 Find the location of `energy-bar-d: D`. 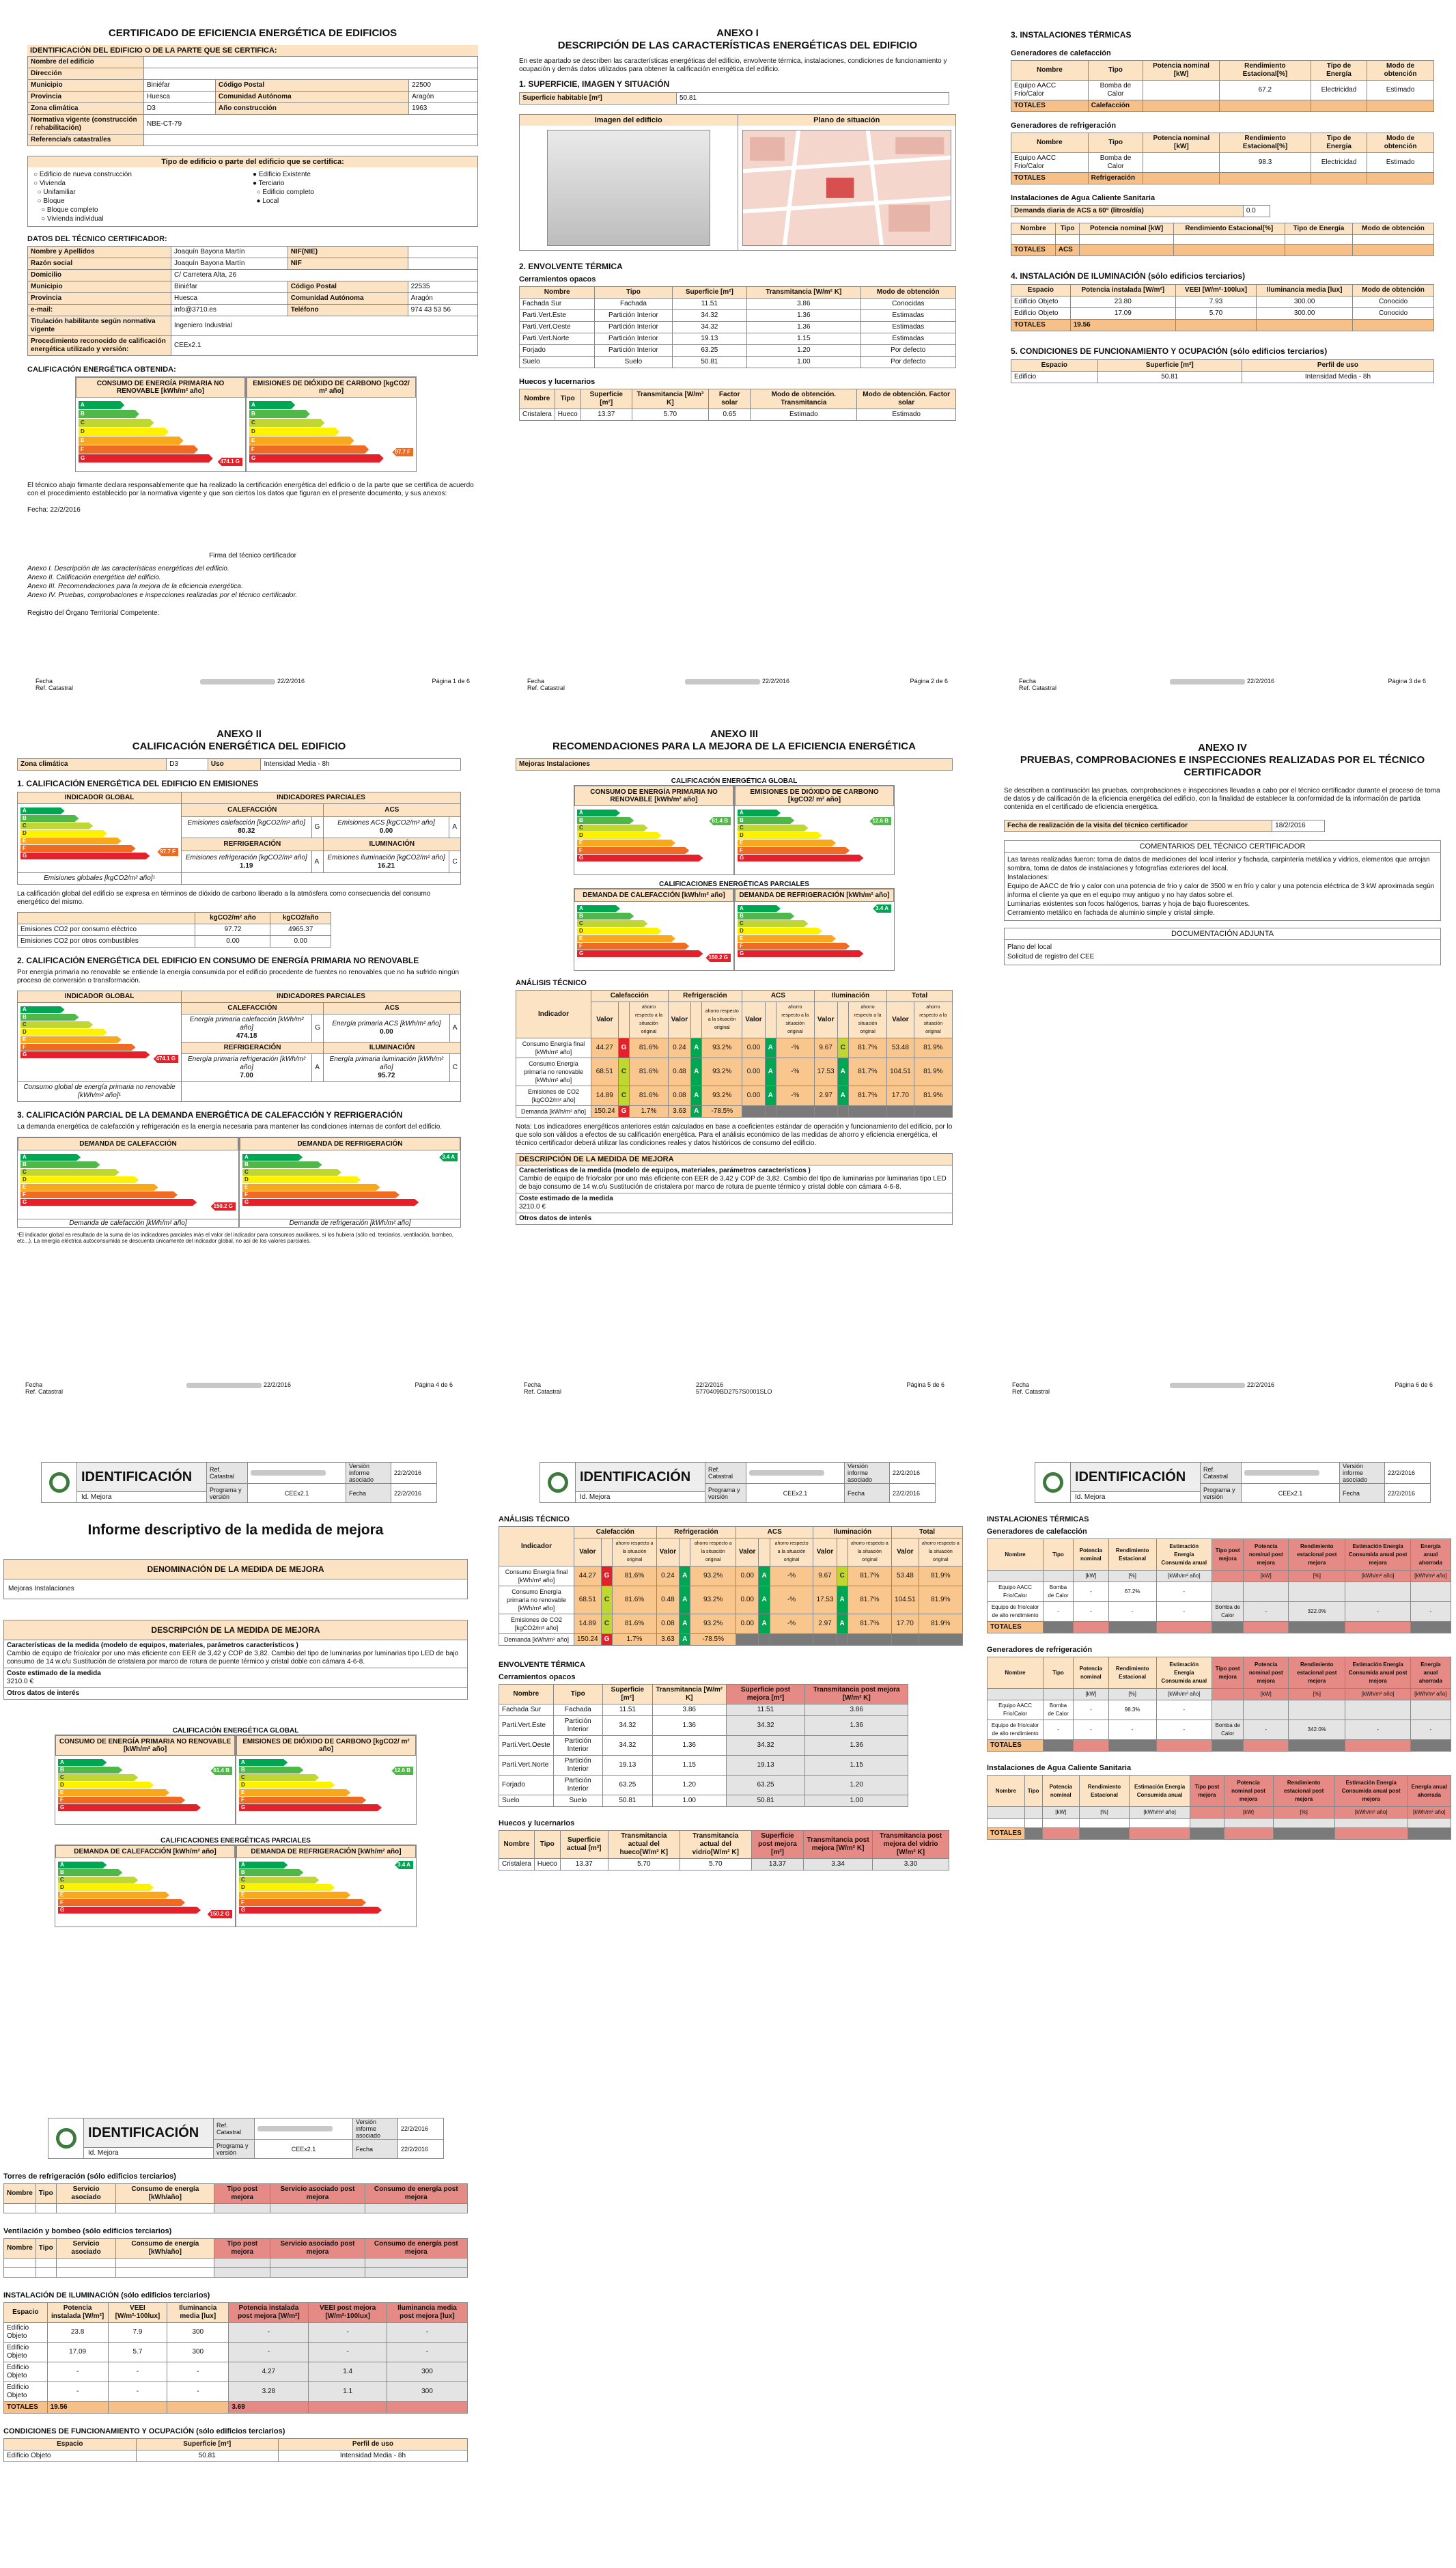

energy-bar-d: D is located at coordinates (294, 432).